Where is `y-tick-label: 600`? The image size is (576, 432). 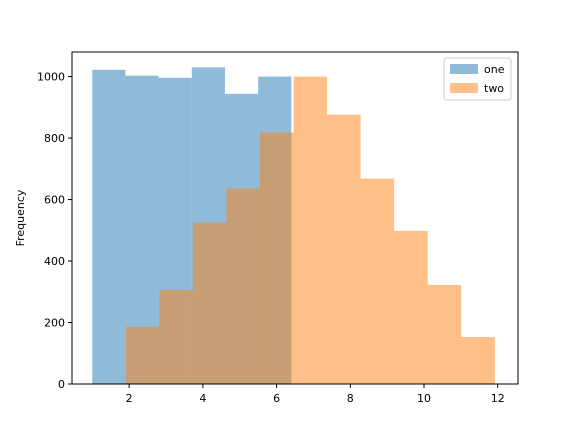
y-tick-label: 600 is located at coordinates (54, 200).